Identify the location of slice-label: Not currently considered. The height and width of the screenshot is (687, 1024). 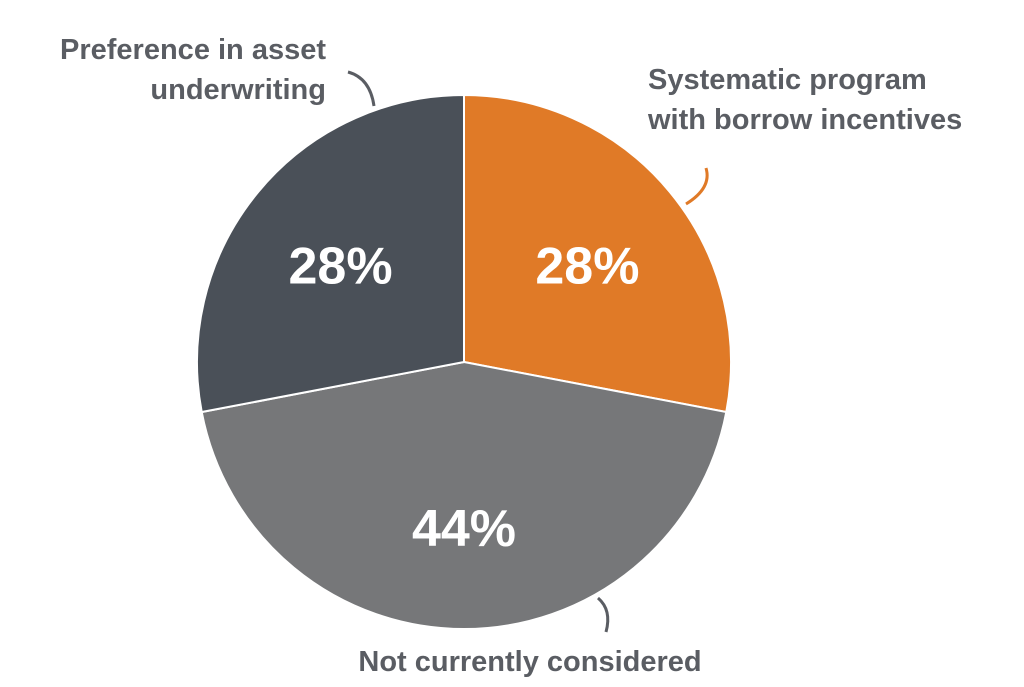
(530, 662).